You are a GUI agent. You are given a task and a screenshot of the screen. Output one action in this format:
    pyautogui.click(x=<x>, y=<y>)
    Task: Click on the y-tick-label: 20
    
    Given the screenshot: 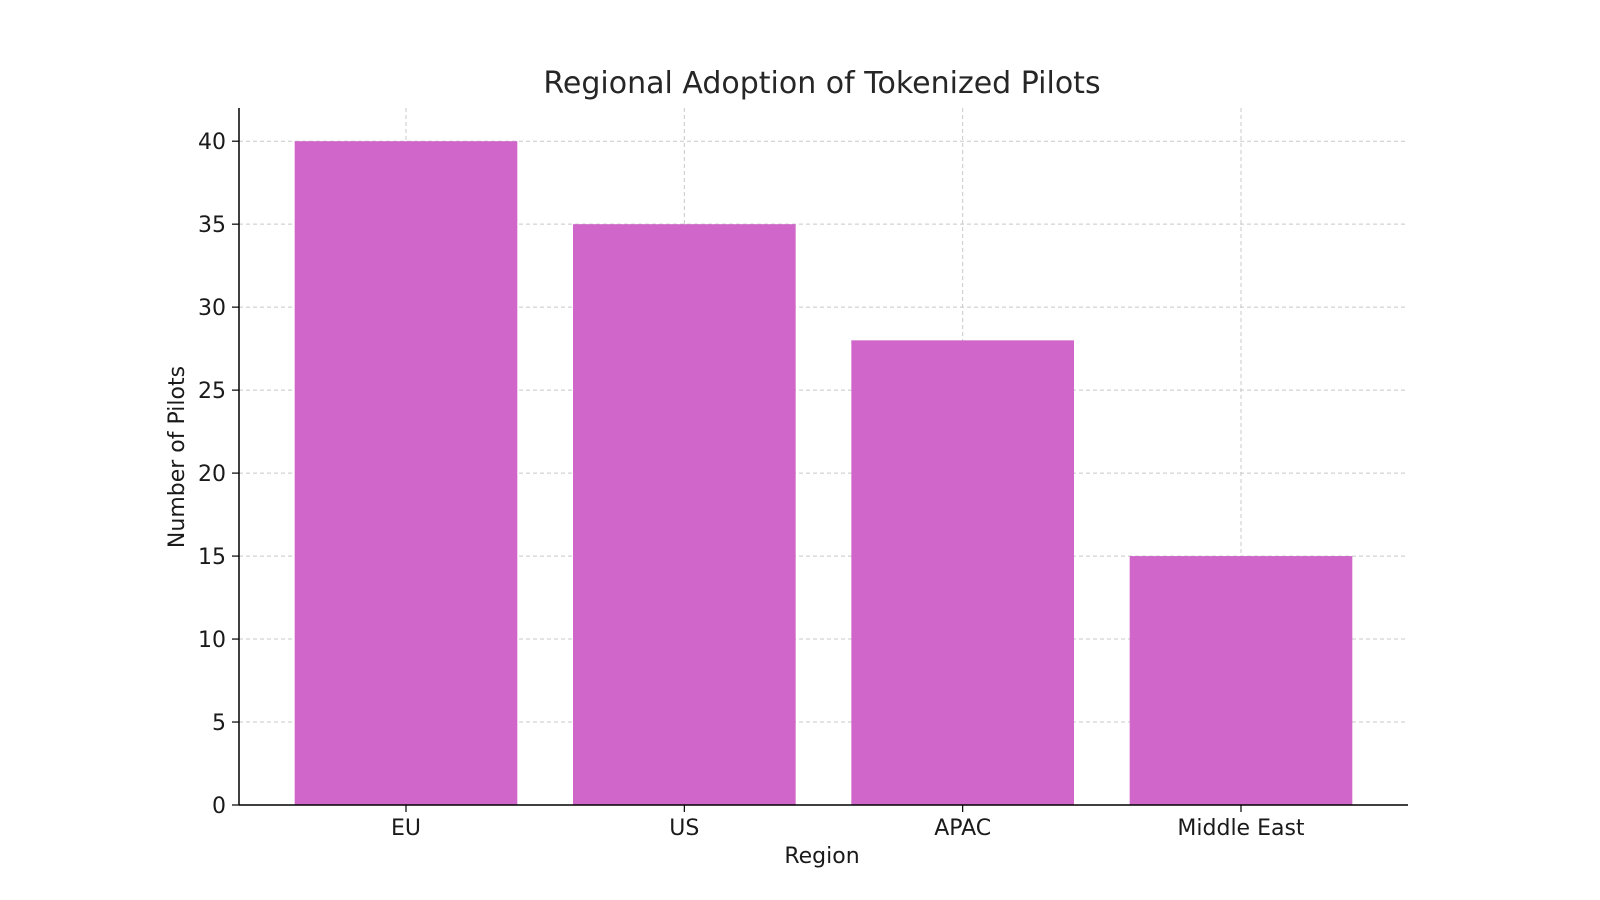 What is the action you would take?
    pyautogui.click(x=212, y=474)
    